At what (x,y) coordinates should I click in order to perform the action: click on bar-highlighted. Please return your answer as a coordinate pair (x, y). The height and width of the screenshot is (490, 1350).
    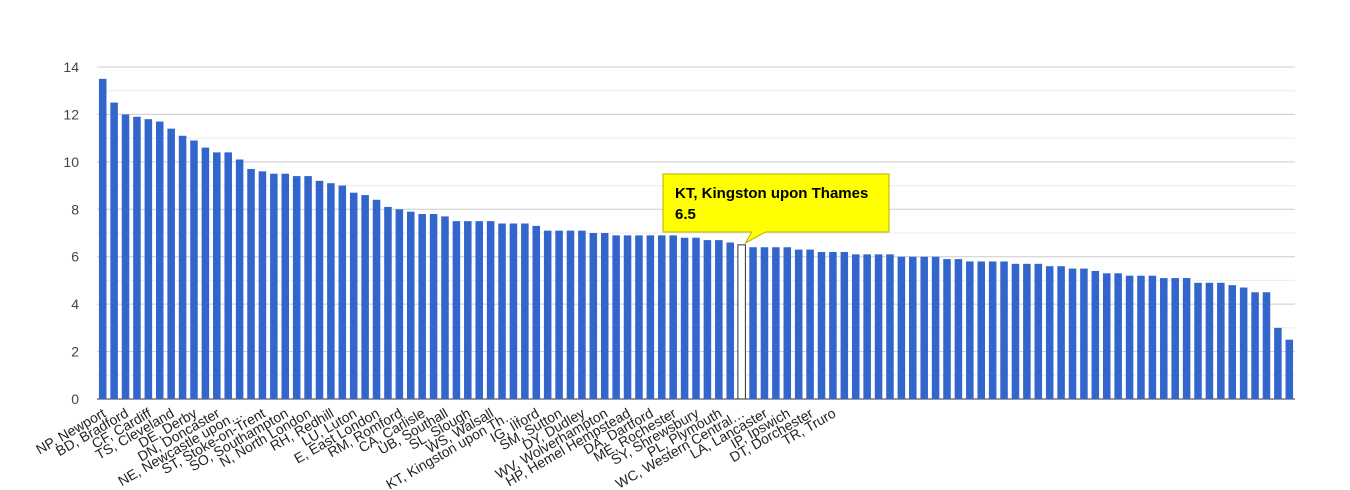
    Looking at the image, I should click on (741, 322).